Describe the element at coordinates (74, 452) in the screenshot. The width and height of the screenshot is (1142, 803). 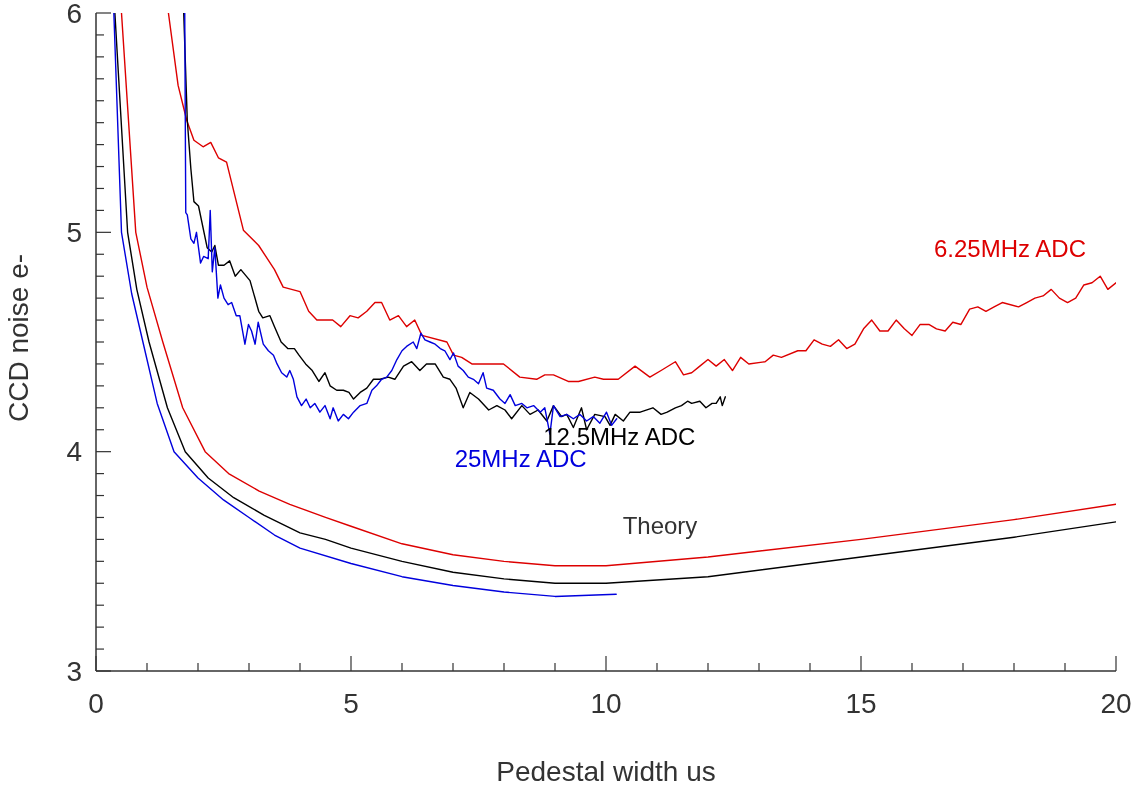
I see `y-tick-label: 4` at that location.